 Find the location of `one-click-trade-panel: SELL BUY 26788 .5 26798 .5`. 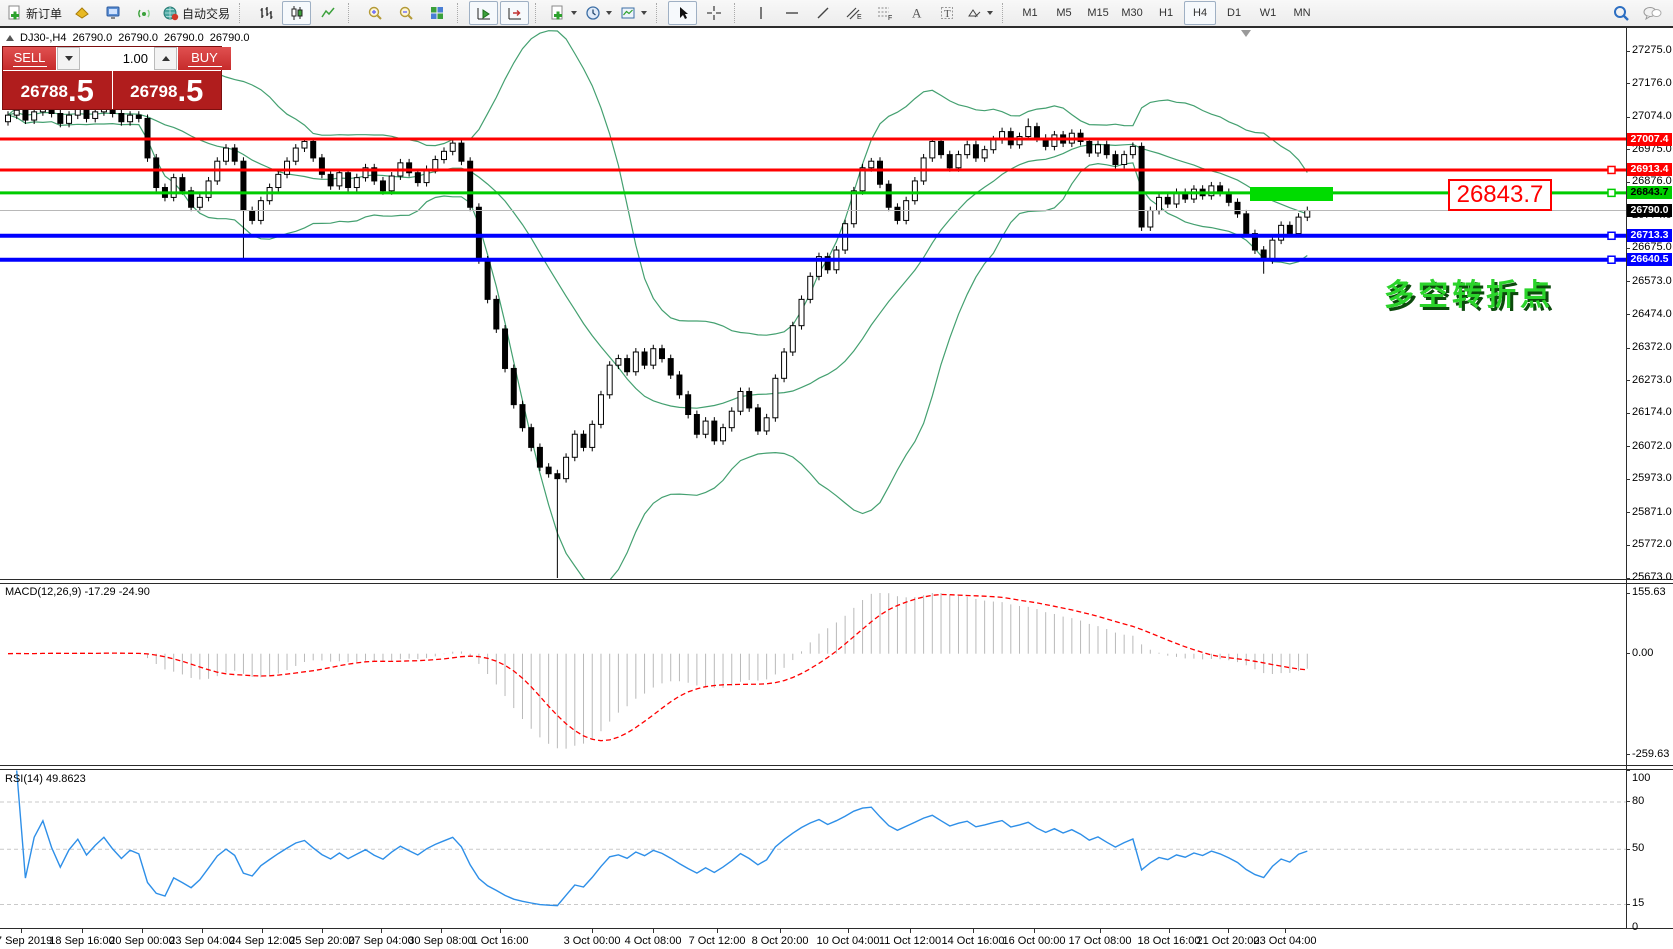

one-click-trade-panel: SELL BUY 26788 .5 26798 .5 is located at coordinates (116, 78).